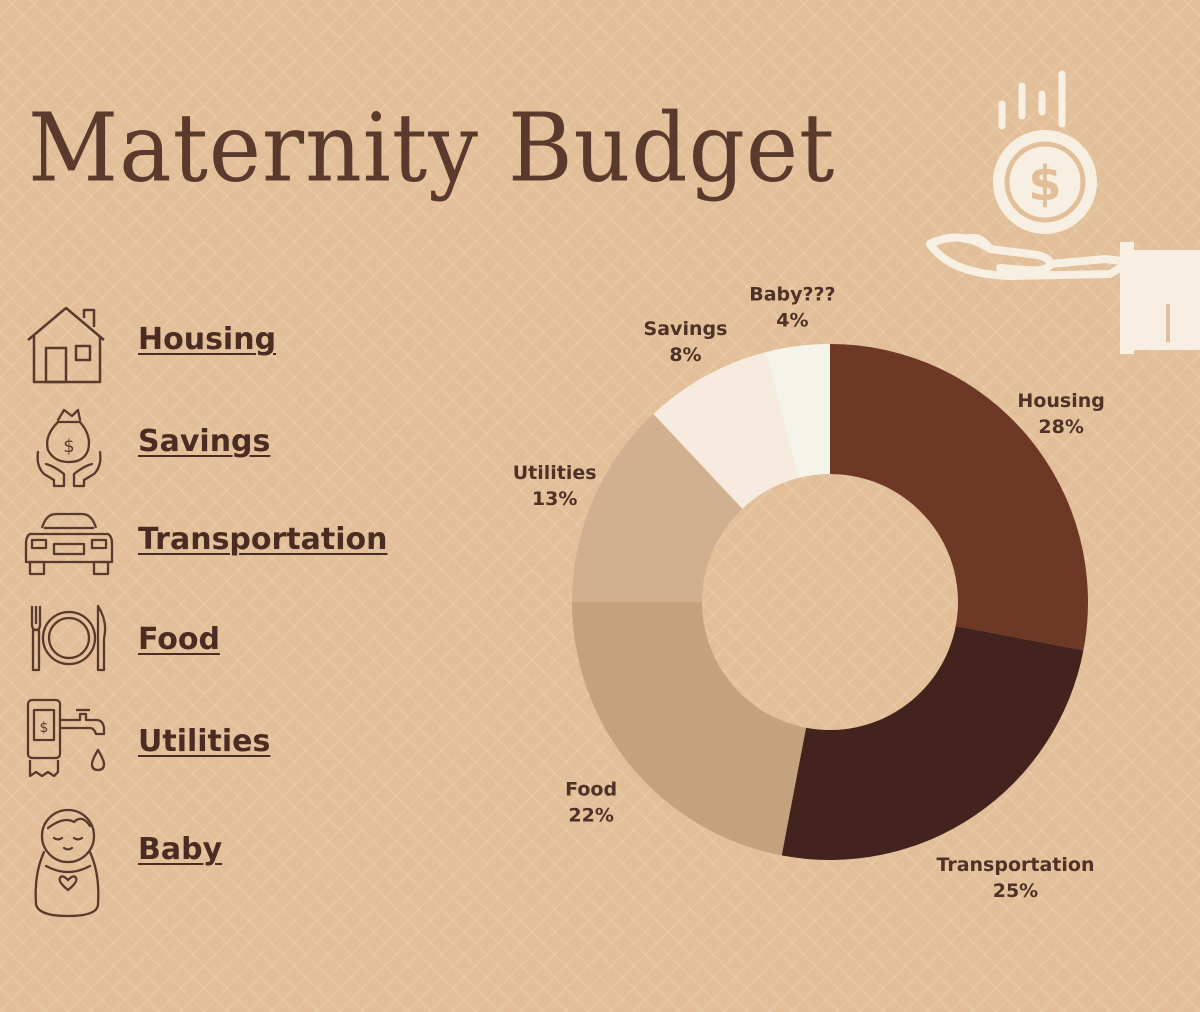 The height and width of the screenshot is (1012, 1200). What do you see at coordinates (179, 639) in the screenshot?
I see `legend-label-food: Food` at bounding box center [179, 639].